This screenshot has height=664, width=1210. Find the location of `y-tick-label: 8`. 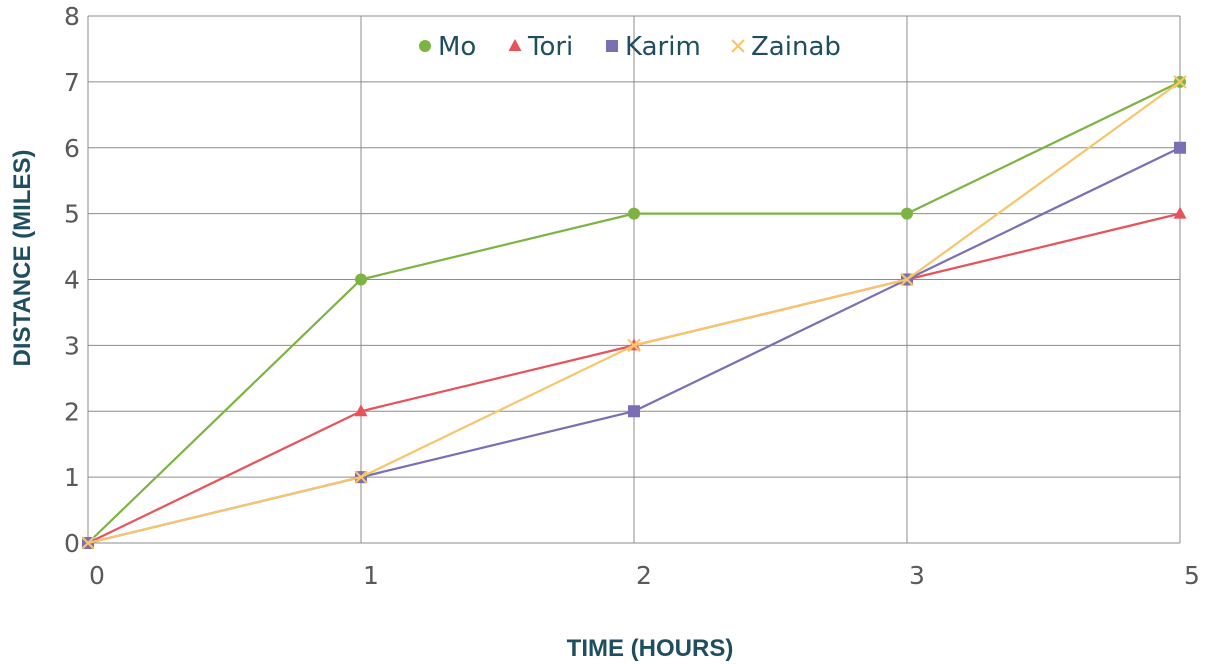

y-tick-label: 8 is located at coordinates (72, 16).